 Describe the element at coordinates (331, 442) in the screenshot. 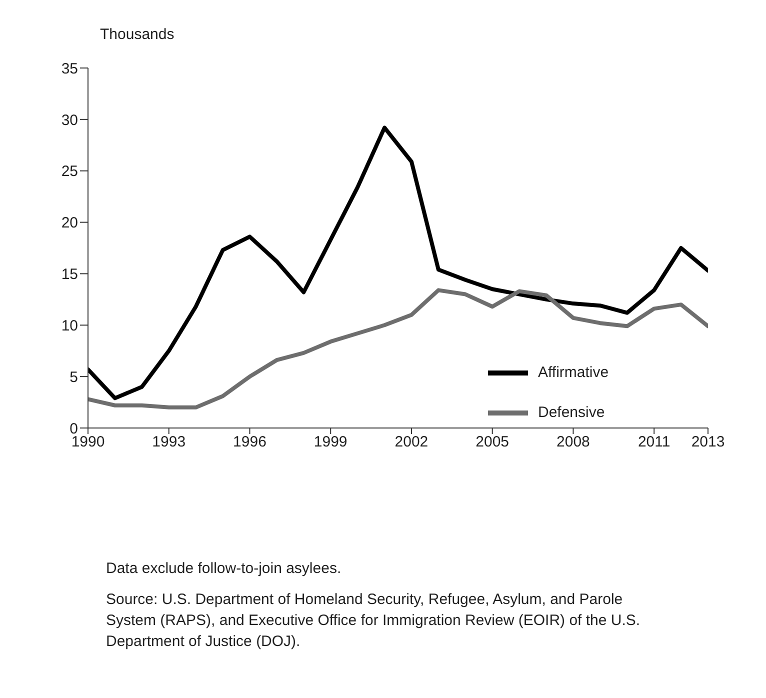

I see `x-tick-label: 1999` at that location.